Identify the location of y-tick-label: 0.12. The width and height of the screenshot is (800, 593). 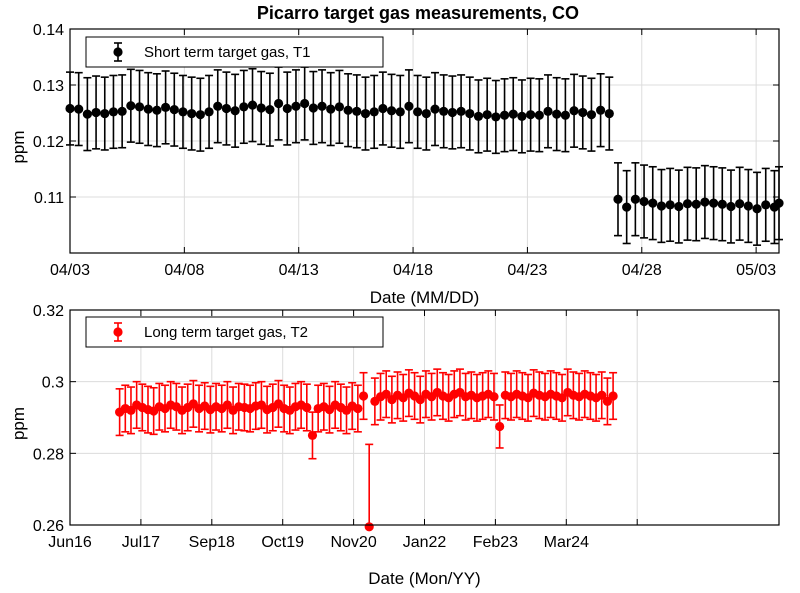
(48, 142).